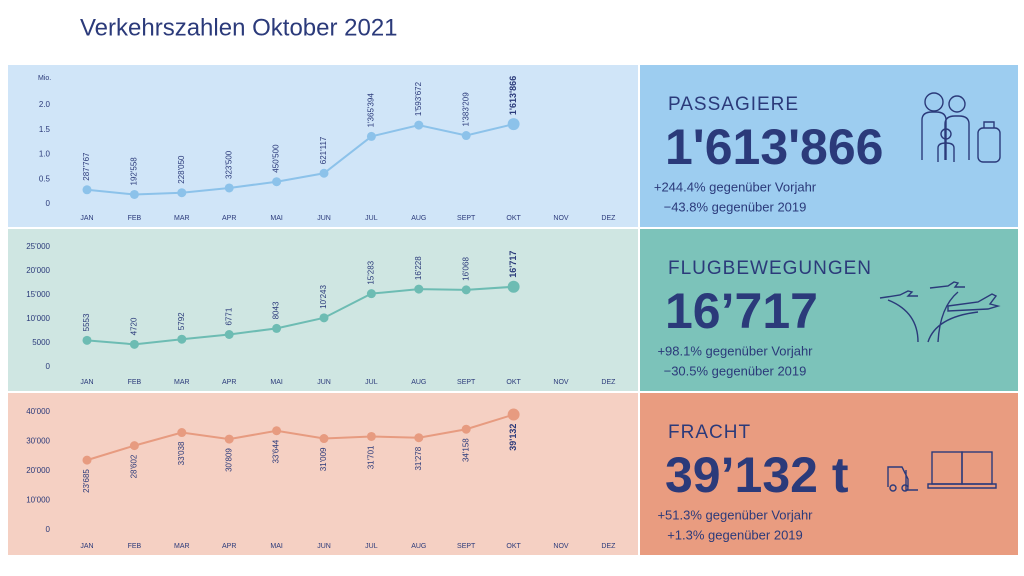 Image resolution: width=1024 pixels, height=576 pixels. I want to click on stat-change: +98.1% gegenüber Vorjahr, so click(735, 350).